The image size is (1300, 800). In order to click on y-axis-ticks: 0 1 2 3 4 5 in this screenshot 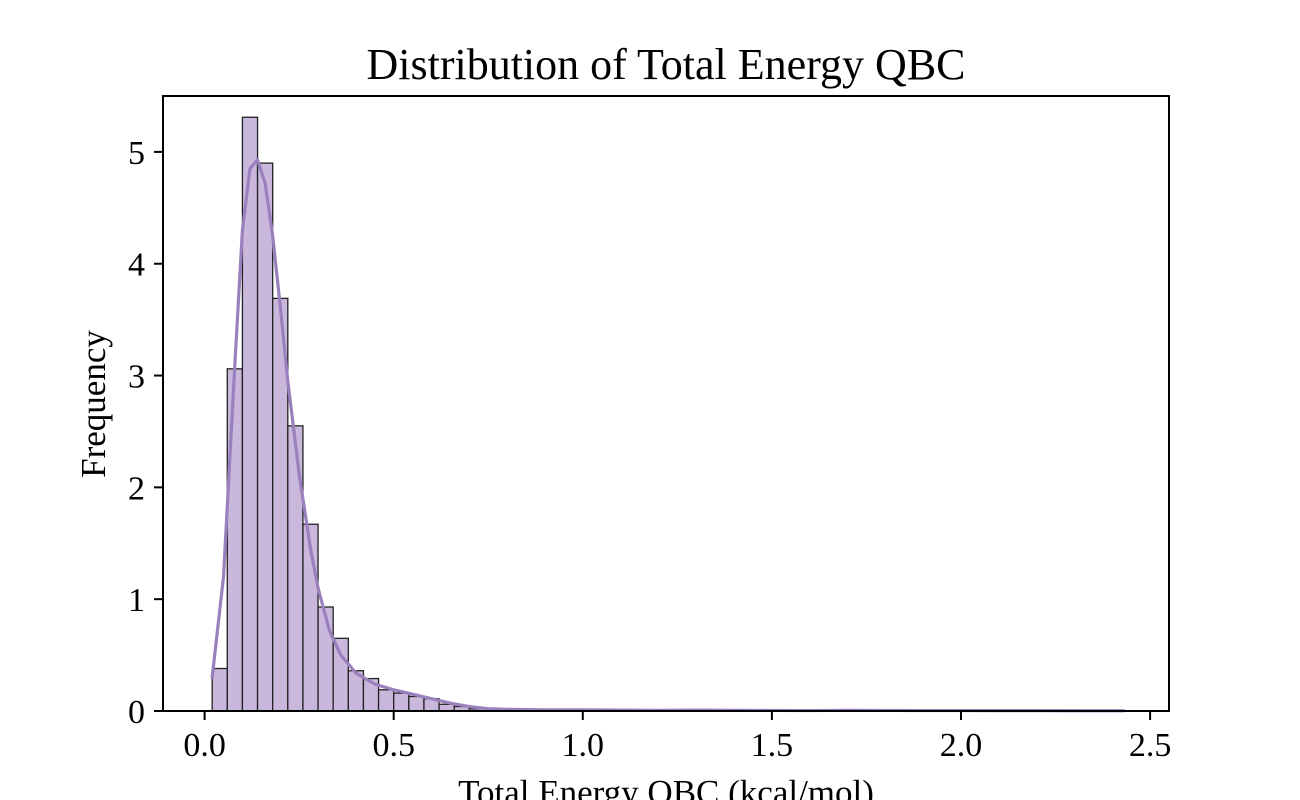, I will do `click(145, 433)`.